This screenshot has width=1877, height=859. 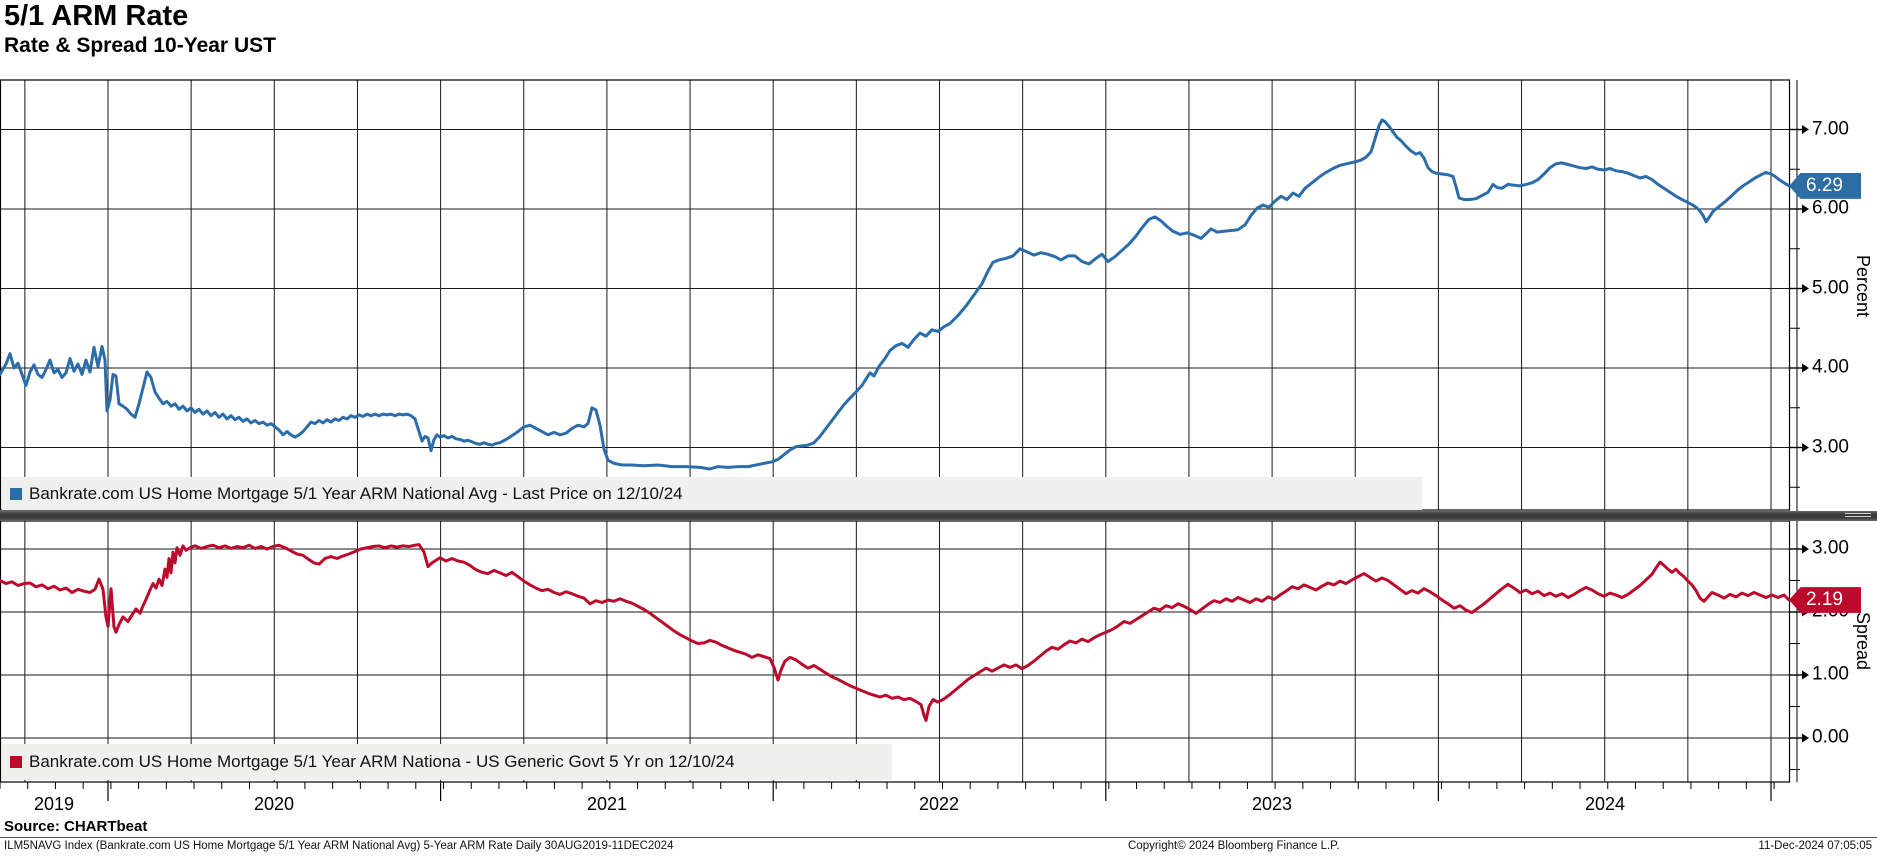 I want to click on page-subtitle: Rate & Spread 10-Year UST, so click(x=140, y=45).